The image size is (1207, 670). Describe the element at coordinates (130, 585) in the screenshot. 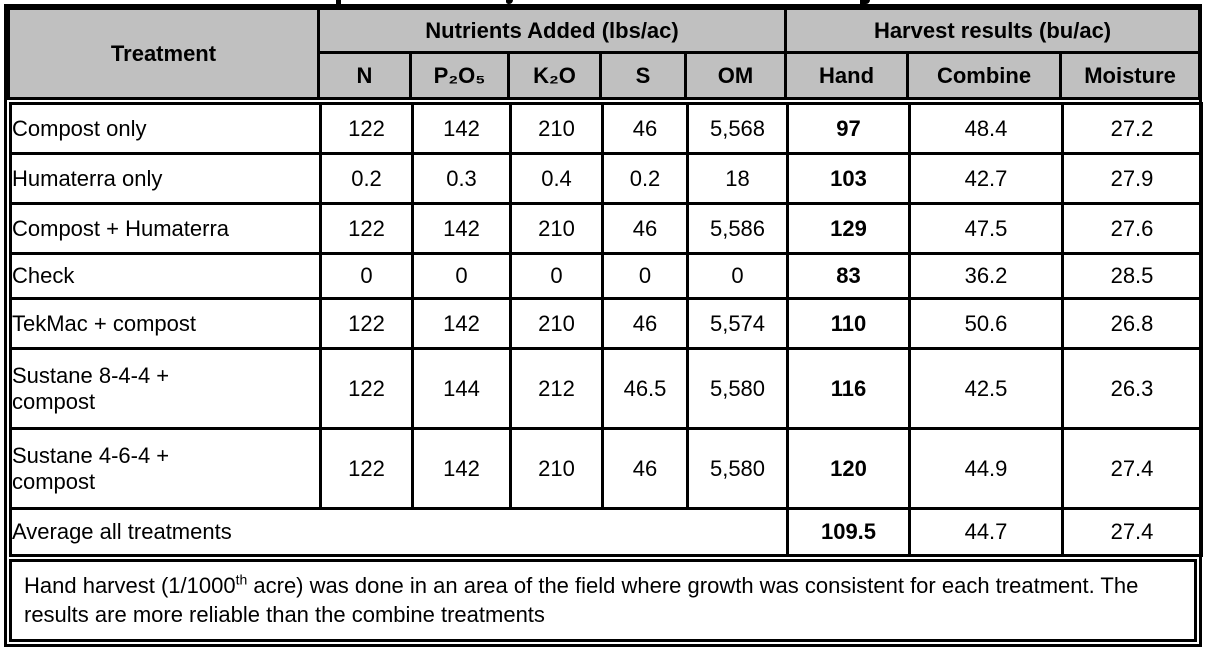

I see `footnote-text: Hand harvest (1/1000` at that location.